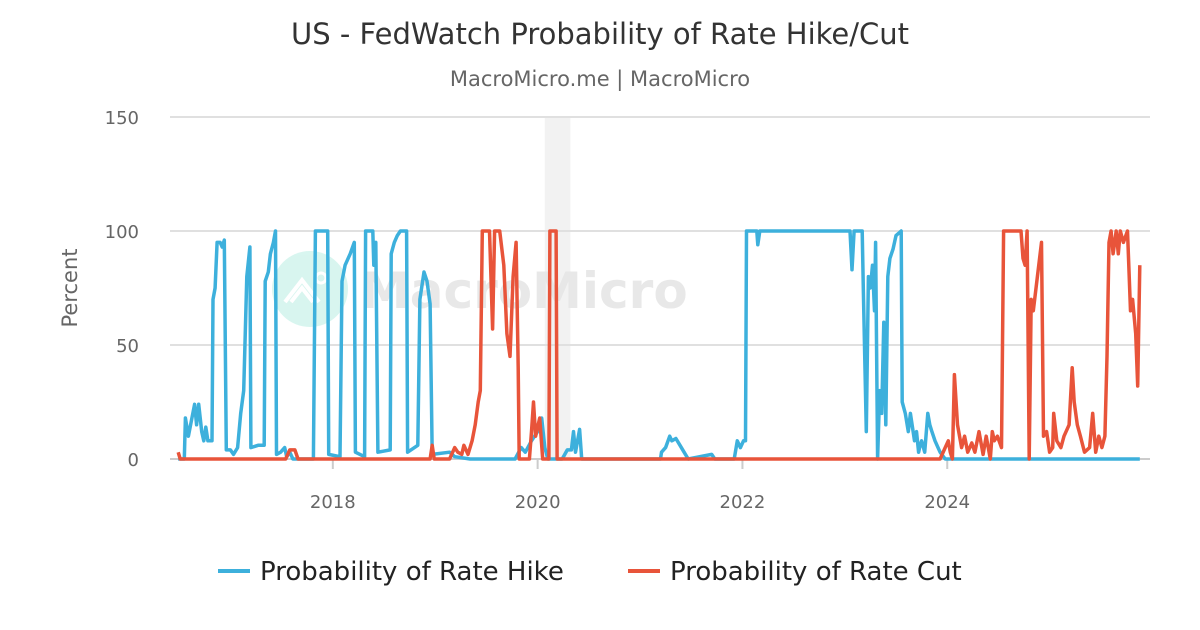 The width and height of the screenshot is (1200, 630). I want to click on x-tick-label: 2024, so click(947, 502).